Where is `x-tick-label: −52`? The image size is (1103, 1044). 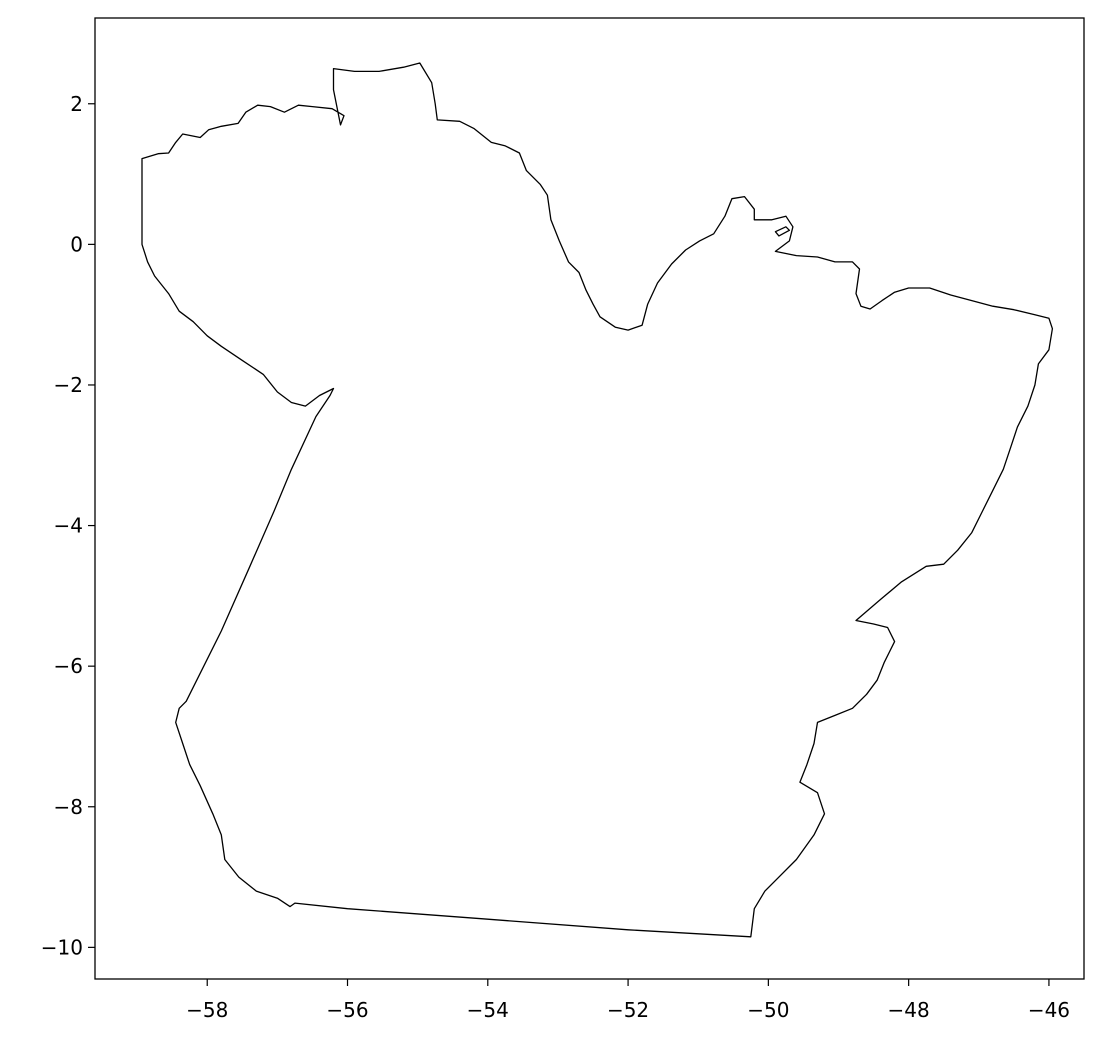 x-tick-label: −52 is located at coordinates (628, 1010).